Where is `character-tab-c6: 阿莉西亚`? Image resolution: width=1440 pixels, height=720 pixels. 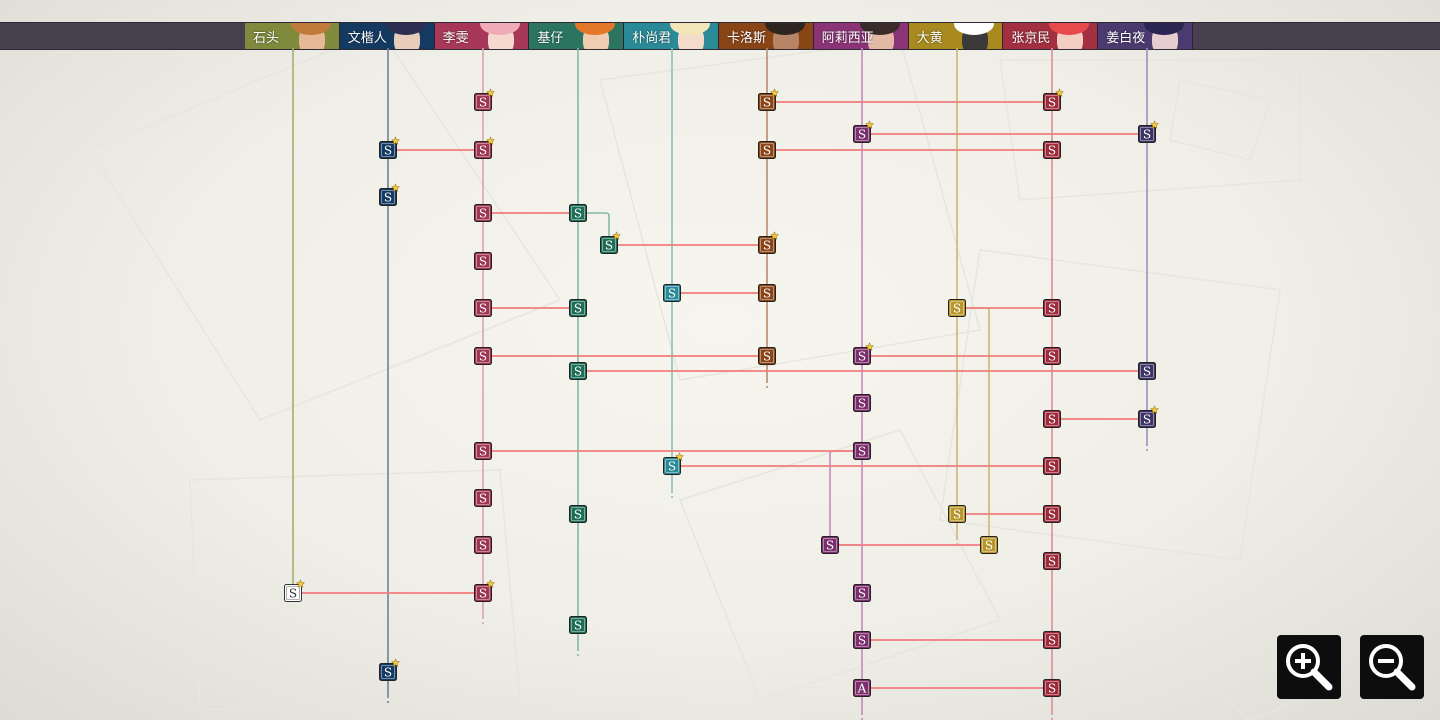
character-tab-c6: 阿莉西亚 is located at coordinates (861, 36).